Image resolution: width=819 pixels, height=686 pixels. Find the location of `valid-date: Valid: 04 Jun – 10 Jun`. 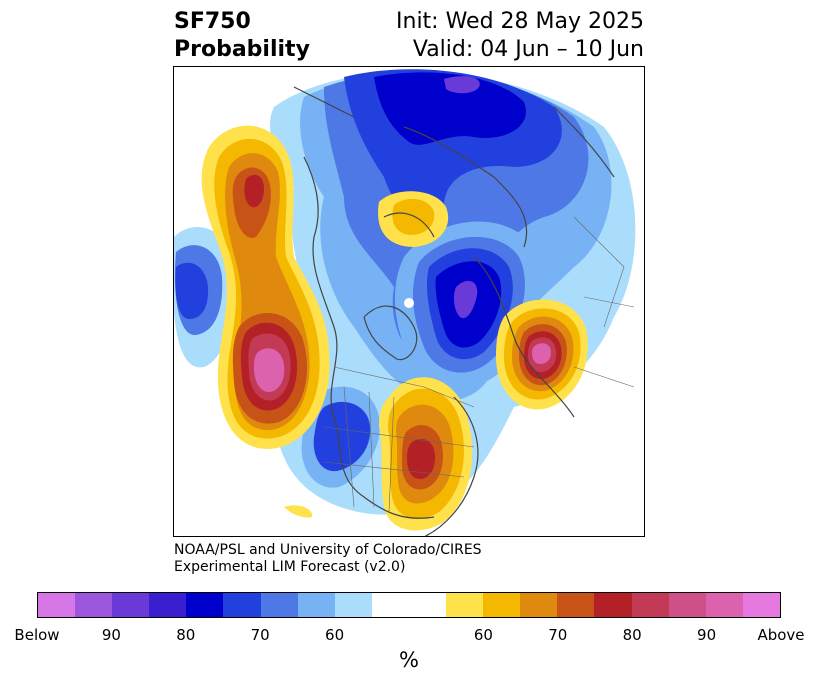

valid-date: Valid: 04 Jun – 10 Jun is located at coordinates (528, 49).